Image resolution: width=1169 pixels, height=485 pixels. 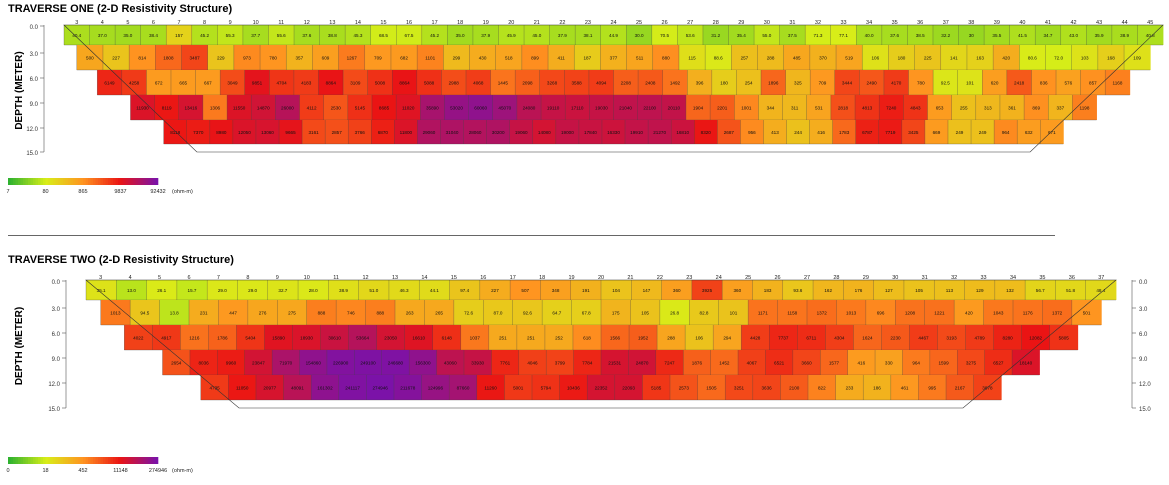 I want to click on cell-value: 38.9, so click(x=1124, y=35).